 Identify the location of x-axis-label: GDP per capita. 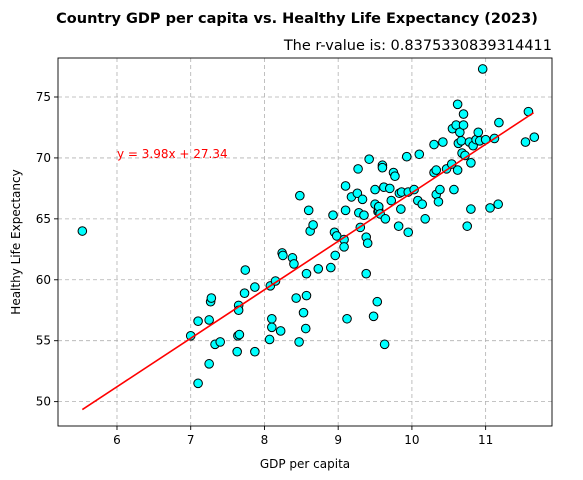
(305, 464).